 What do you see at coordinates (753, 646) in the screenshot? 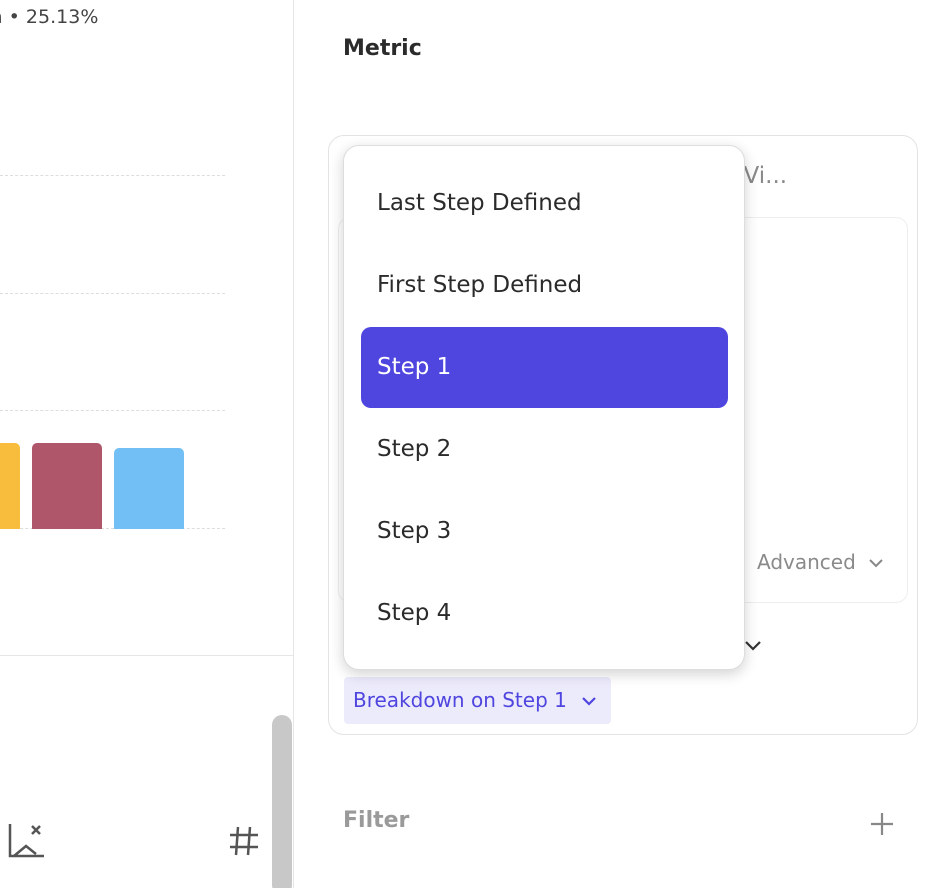
I see `chevron` at bounding box center [753, 646].